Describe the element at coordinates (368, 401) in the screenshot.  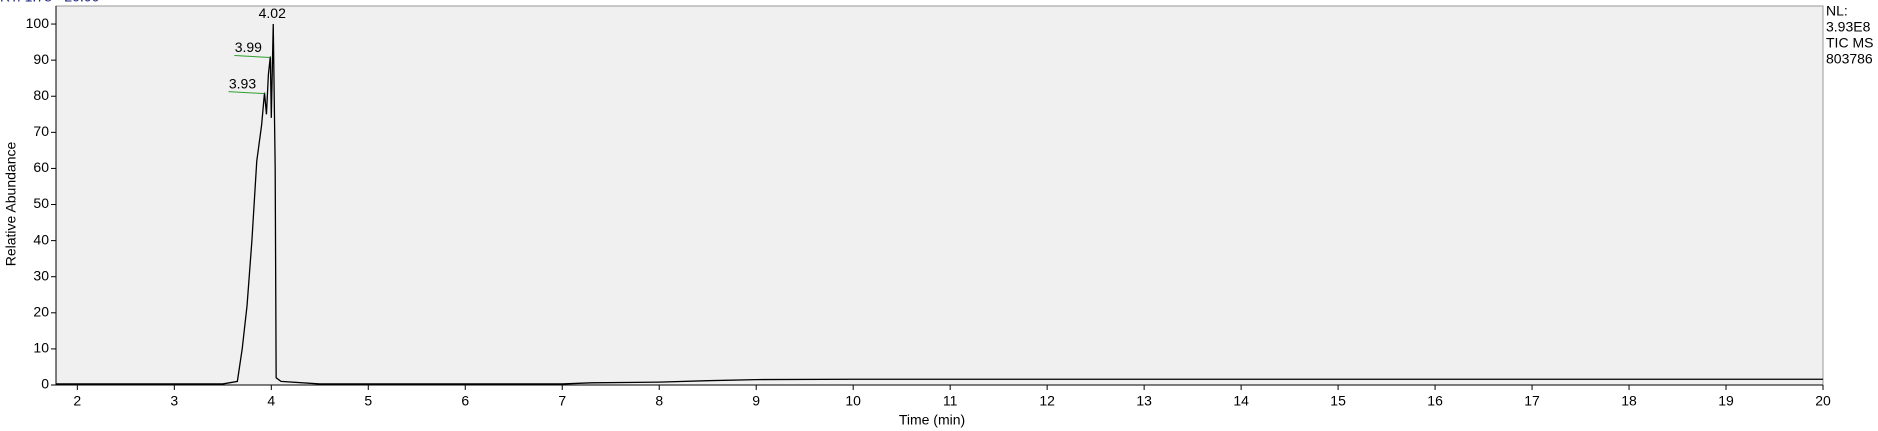
I see `x-tick-label: 5` at that location.